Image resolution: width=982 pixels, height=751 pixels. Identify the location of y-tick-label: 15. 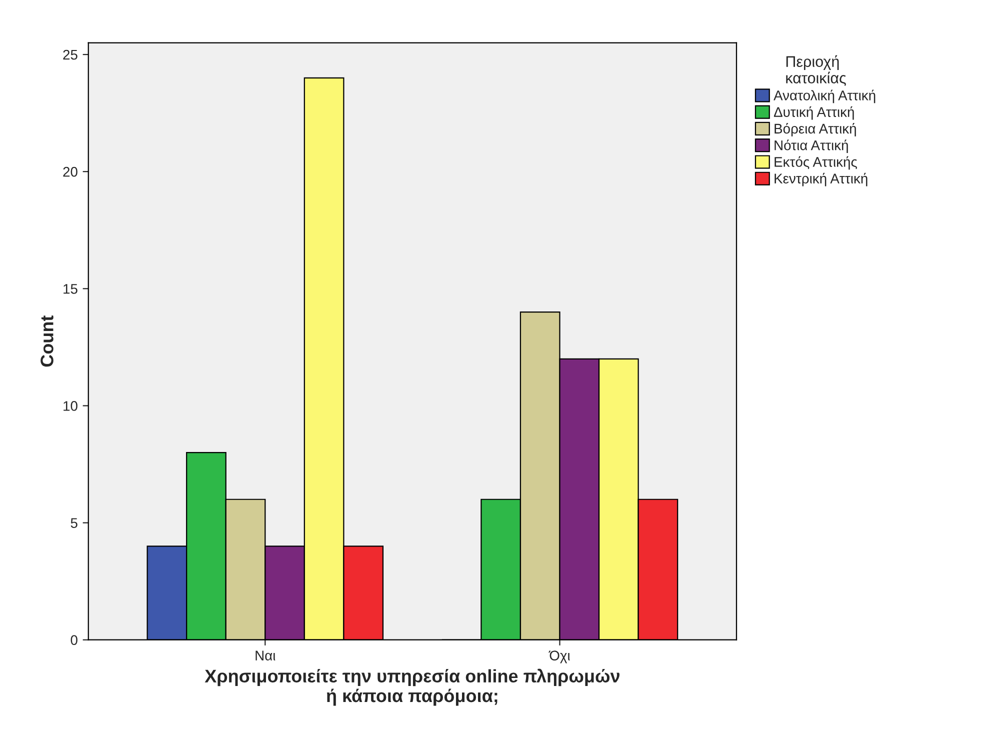
(71, 289).